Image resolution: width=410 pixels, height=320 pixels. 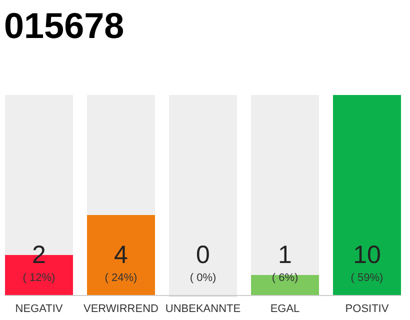 I want to click on x-tick-label: POSITIV, so click(x=367, y=309).